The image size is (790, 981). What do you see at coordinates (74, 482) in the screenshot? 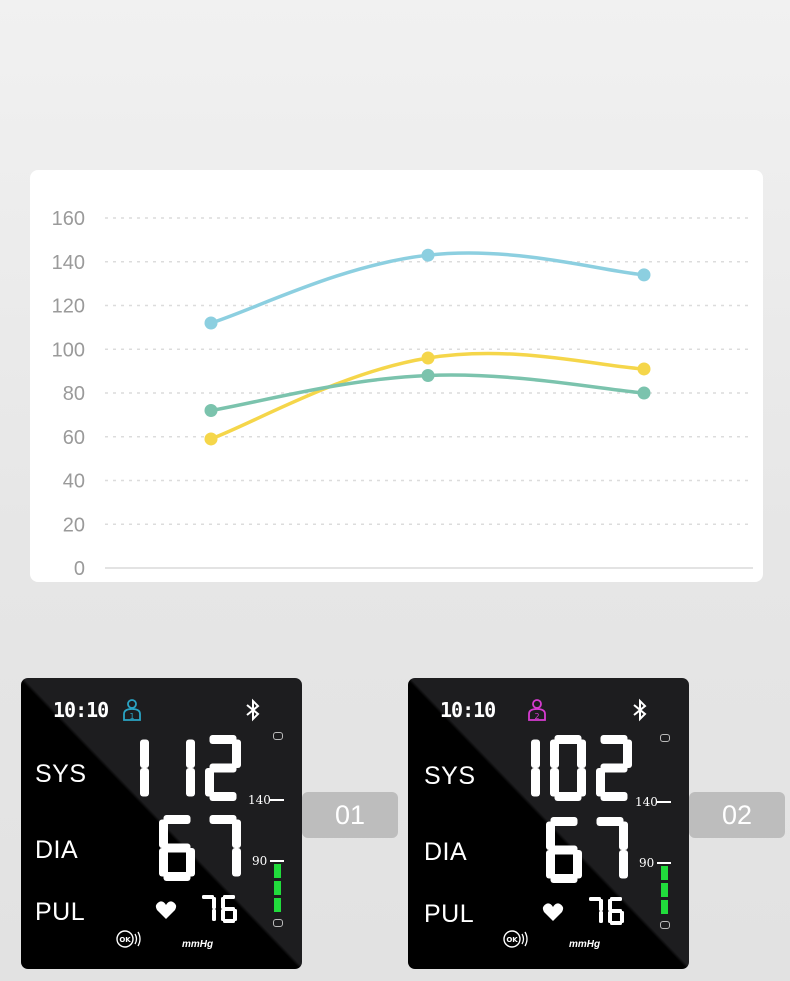
I see `y-tick-label-40: 40` at bounding box center [74, 482].